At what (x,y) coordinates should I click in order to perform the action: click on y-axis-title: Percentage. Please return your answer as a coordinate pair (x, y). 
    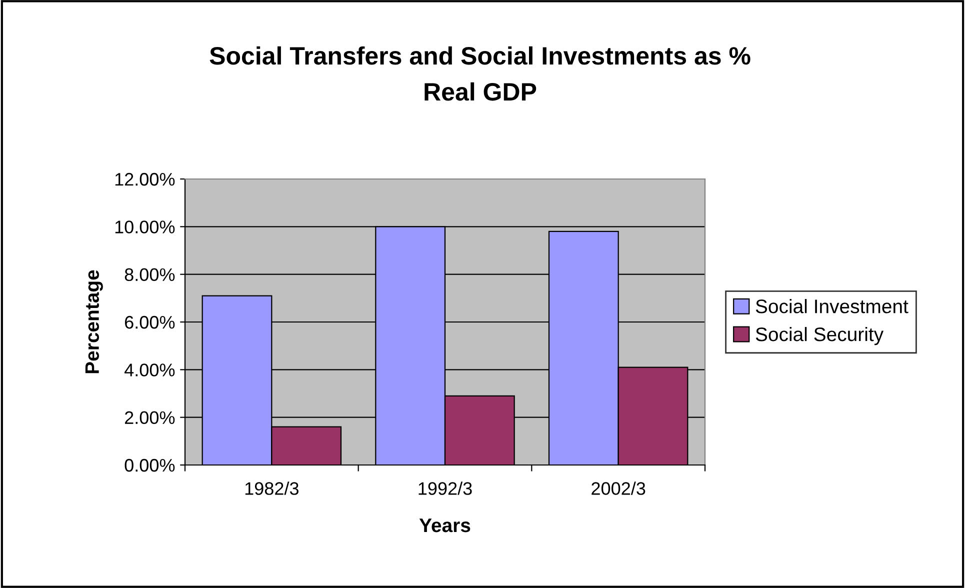
    Looking at the image, I should click on (94, 322).